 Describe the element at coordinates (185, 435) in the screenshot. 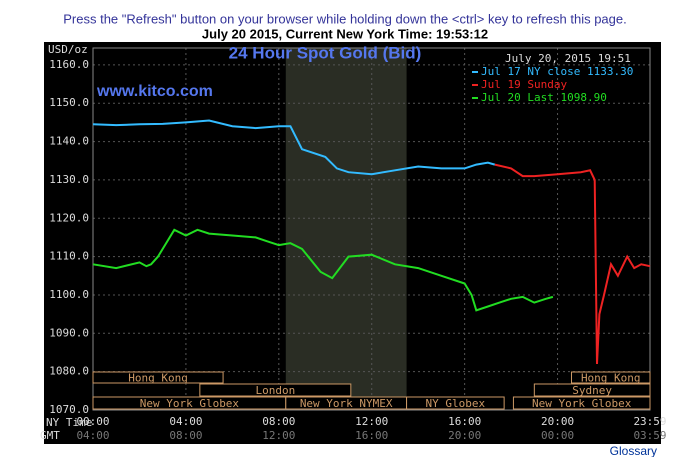

I see `gmt-tick-label: 08:00` at that location.